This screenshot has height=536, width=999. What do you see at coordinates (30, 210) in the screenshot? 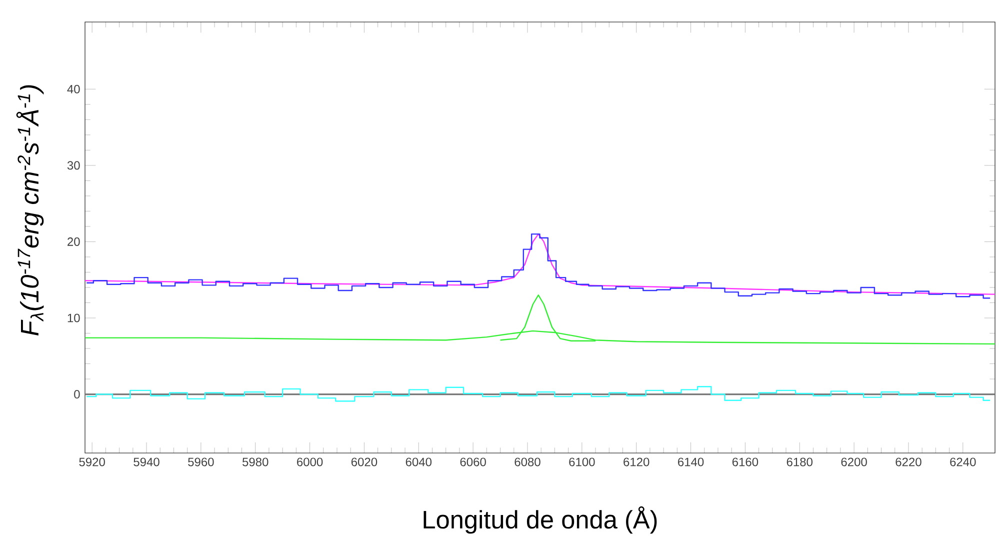
I see `text: F$_{λ}$(10$^{-17}$erg cm$^{-2}$s$^{-1}$Å$^{-1}$)` at bounding box center [30, 210].